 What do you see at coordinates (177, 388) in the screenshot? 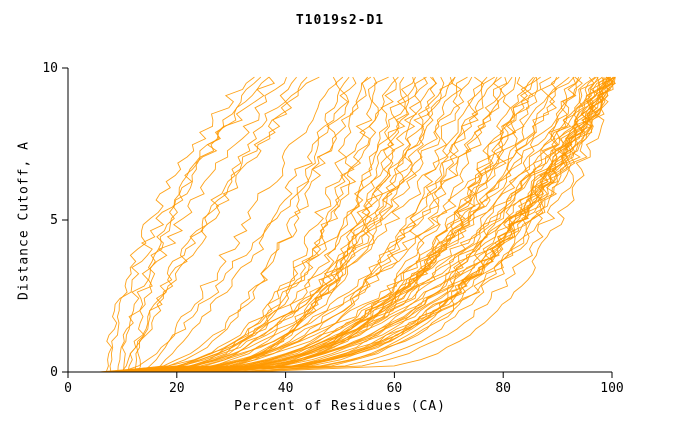
I see `x-tick-label: 20` at bounding box center [177, 388].